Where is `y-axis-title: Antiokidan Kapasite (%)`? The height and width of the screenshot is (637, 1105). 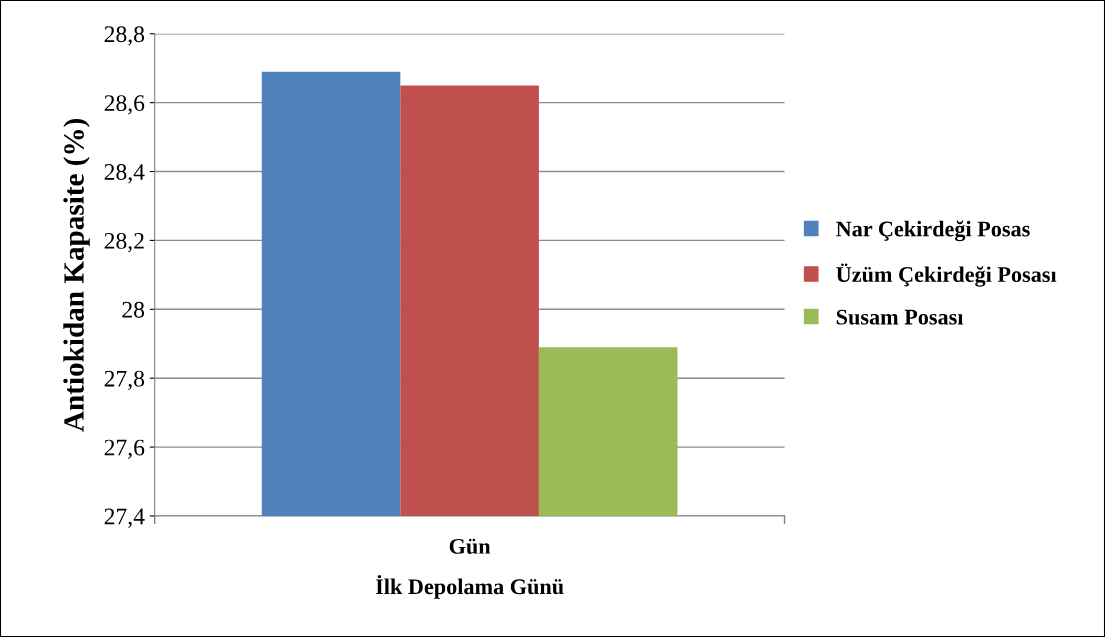 y-axis-title: Antiokidan Kapasite (%) is located at coordinates (76, 275).